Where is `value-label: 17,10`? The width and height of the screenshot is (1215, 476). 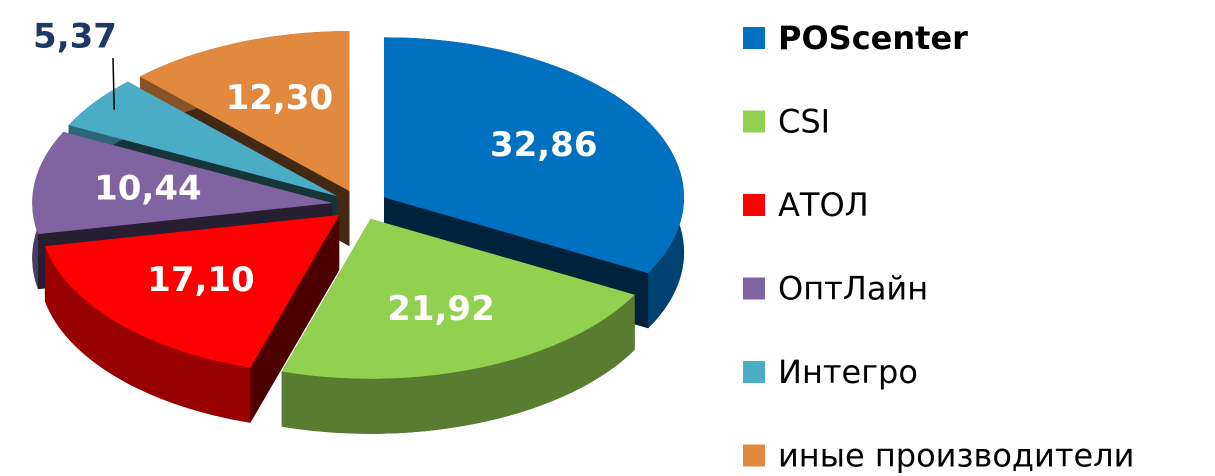 value-label: 17,10 is located at coordinates (201, 280).